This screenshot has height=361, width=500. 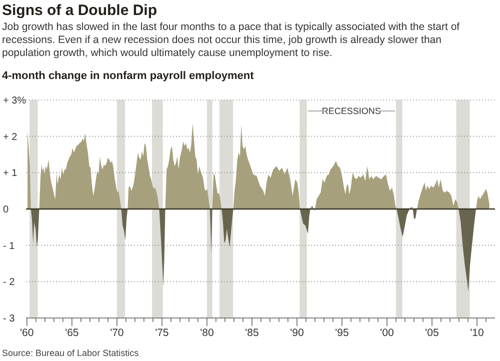 I want to click on y-axis-title: 4-month change in nonfarm payroll employment, so click(x=128, y=76).